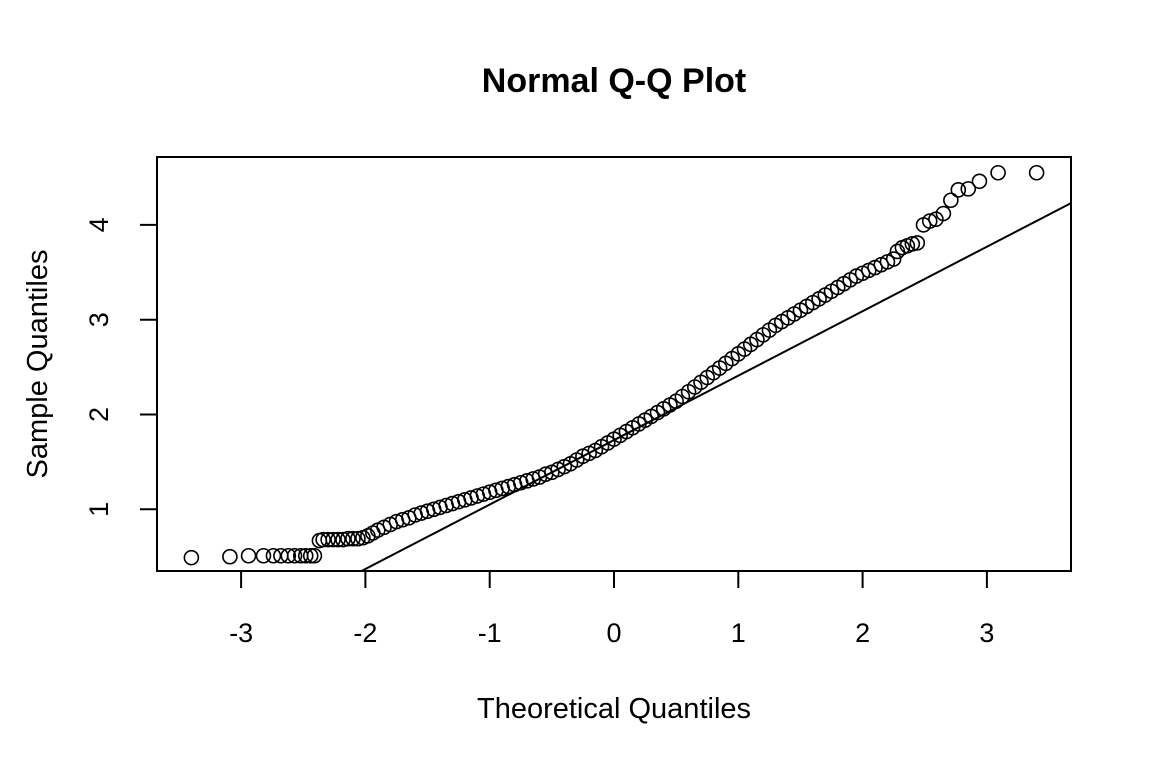 The width and height of the screenshot is (1152, 768). Describe the element at coordinates (99, 414) in the screenshot. I see `y-tick-label: 2` at that location.